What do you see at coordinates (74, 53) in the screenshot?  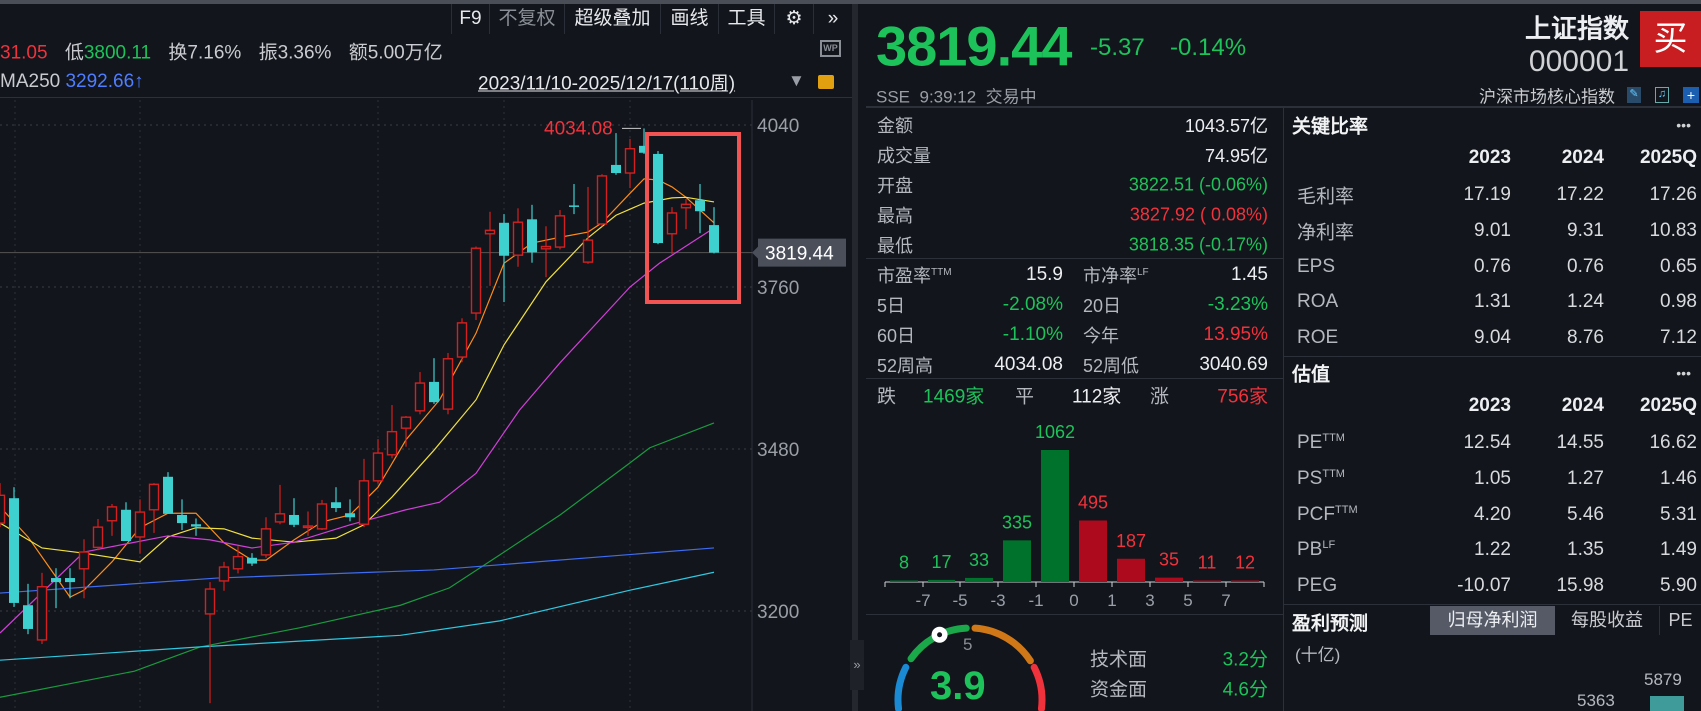 I see `low-label: 低` at bounding box center [74, 53].